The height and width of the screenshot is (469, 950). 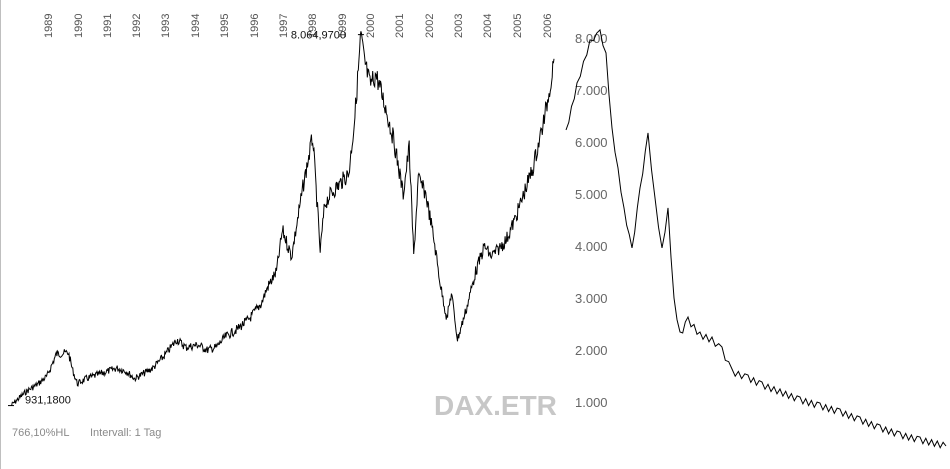 I want to click on x-tick-label: 1998, so click(x=313, y=26).